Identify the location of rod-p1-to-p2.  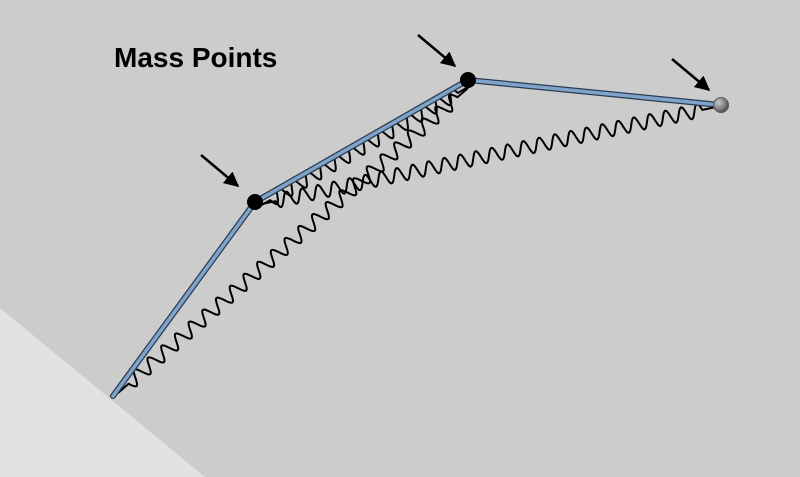
(361, 141).